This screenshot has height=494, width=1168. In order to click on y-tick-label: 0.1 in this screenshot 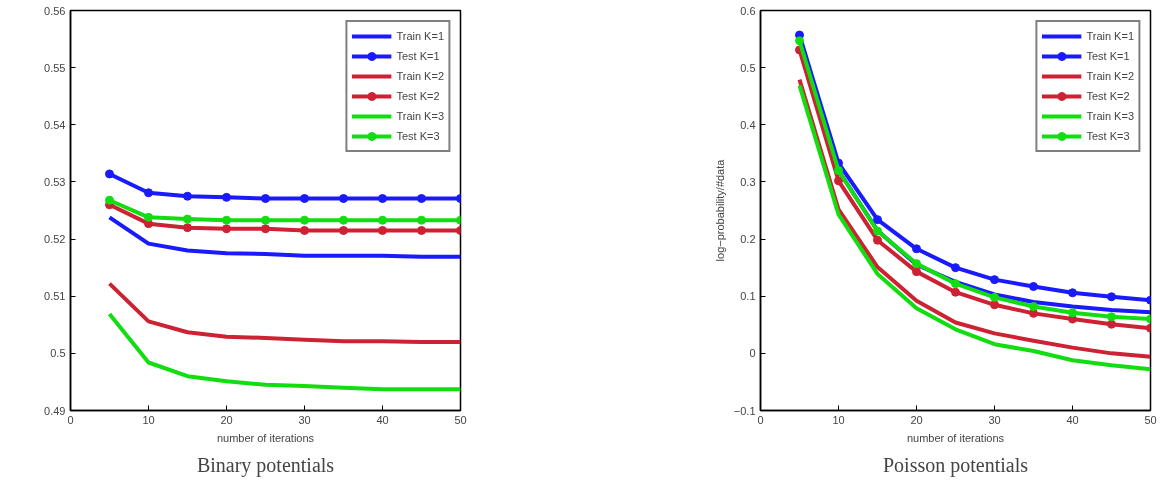, I will do `click(748, 296)`.